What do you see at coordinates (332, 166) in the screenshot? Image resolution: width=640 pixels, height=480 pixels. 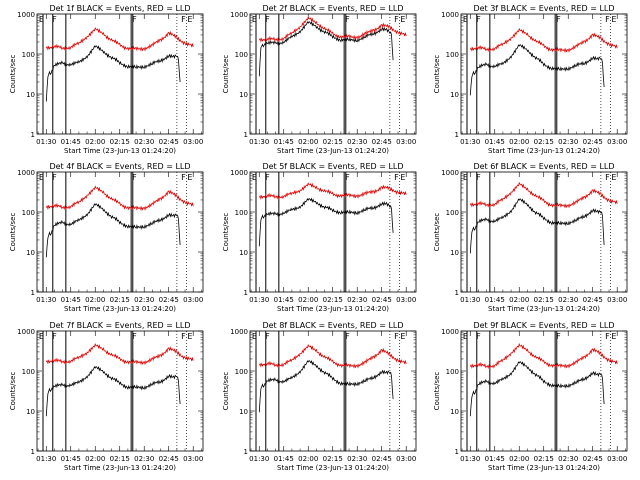 I see `panel-title: Det 5f BLACK = Events, RED = LLD` at bounding box center [332, 166].